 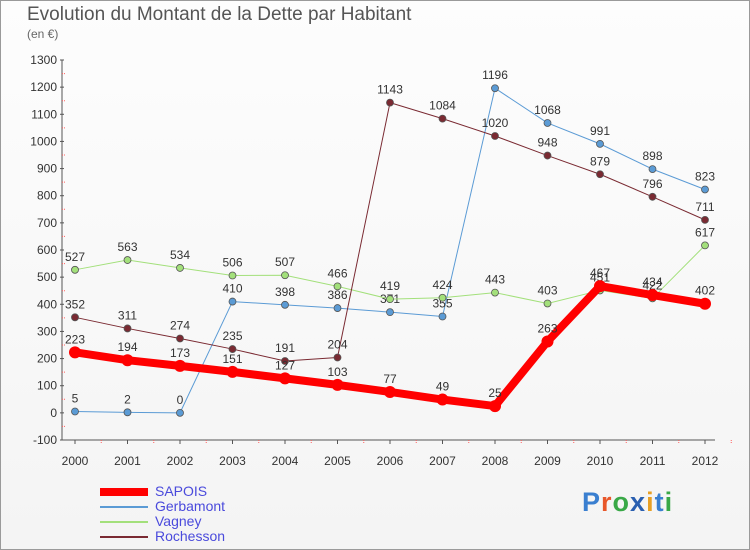 What do you see at coordinates (178, 521) in the screenshot?
I see `legend-label: Vagney` at bounding box center [178, 521].